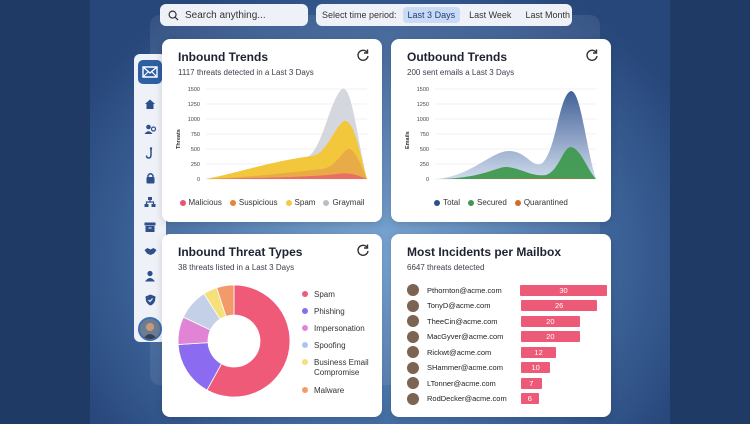 This screenshot has width=750, height=424. I want to click on sidebar-item-protection, so click(150, 300).